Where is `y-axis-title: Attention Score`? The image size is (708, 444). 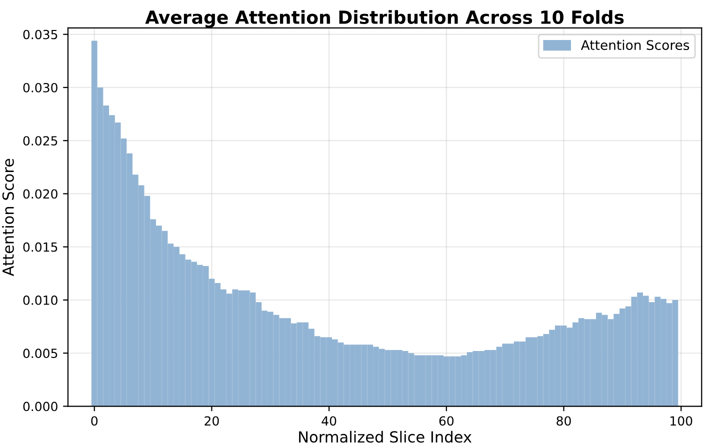 y-axis-title: Attention Score is located at coordinates (8, 217).